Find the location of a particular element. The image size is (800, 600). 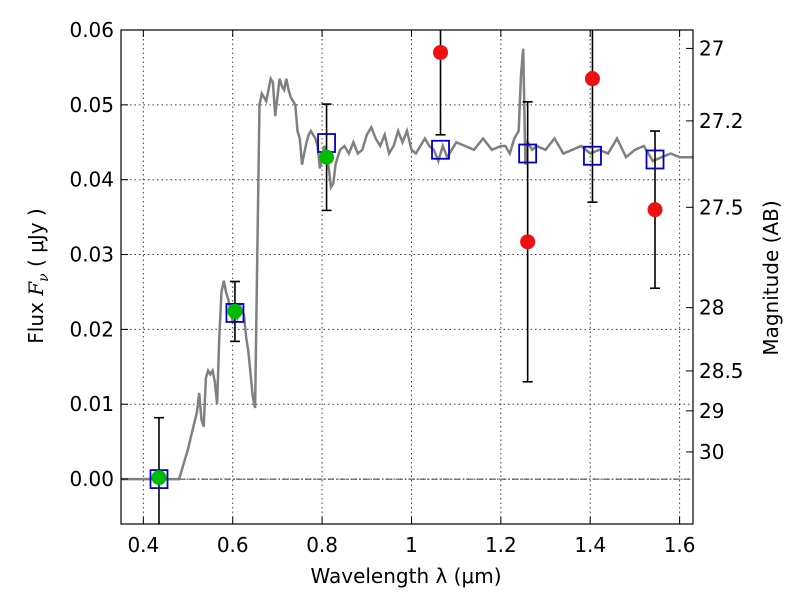

x-tick-label: 1 is located at coordinates (411, 545).